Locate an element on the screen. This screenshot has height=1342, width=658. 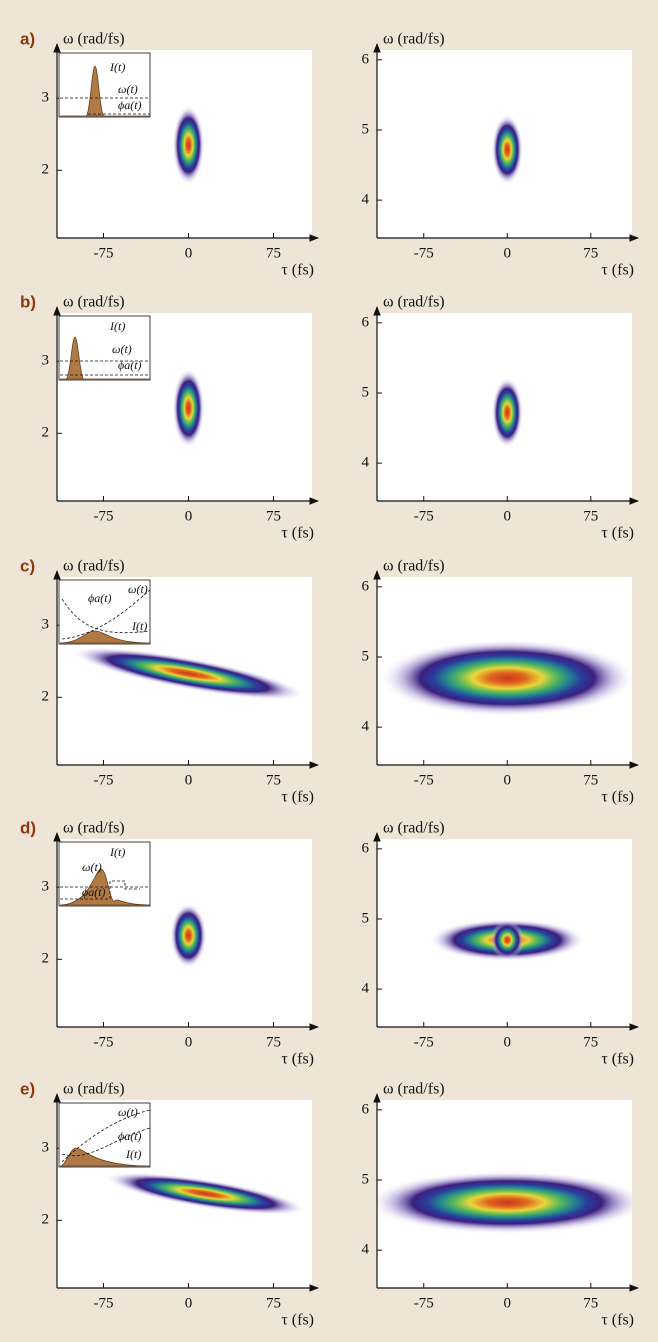
inset: ω(t) ϕa(t) I(t) is located at coordinates (104, 1135).